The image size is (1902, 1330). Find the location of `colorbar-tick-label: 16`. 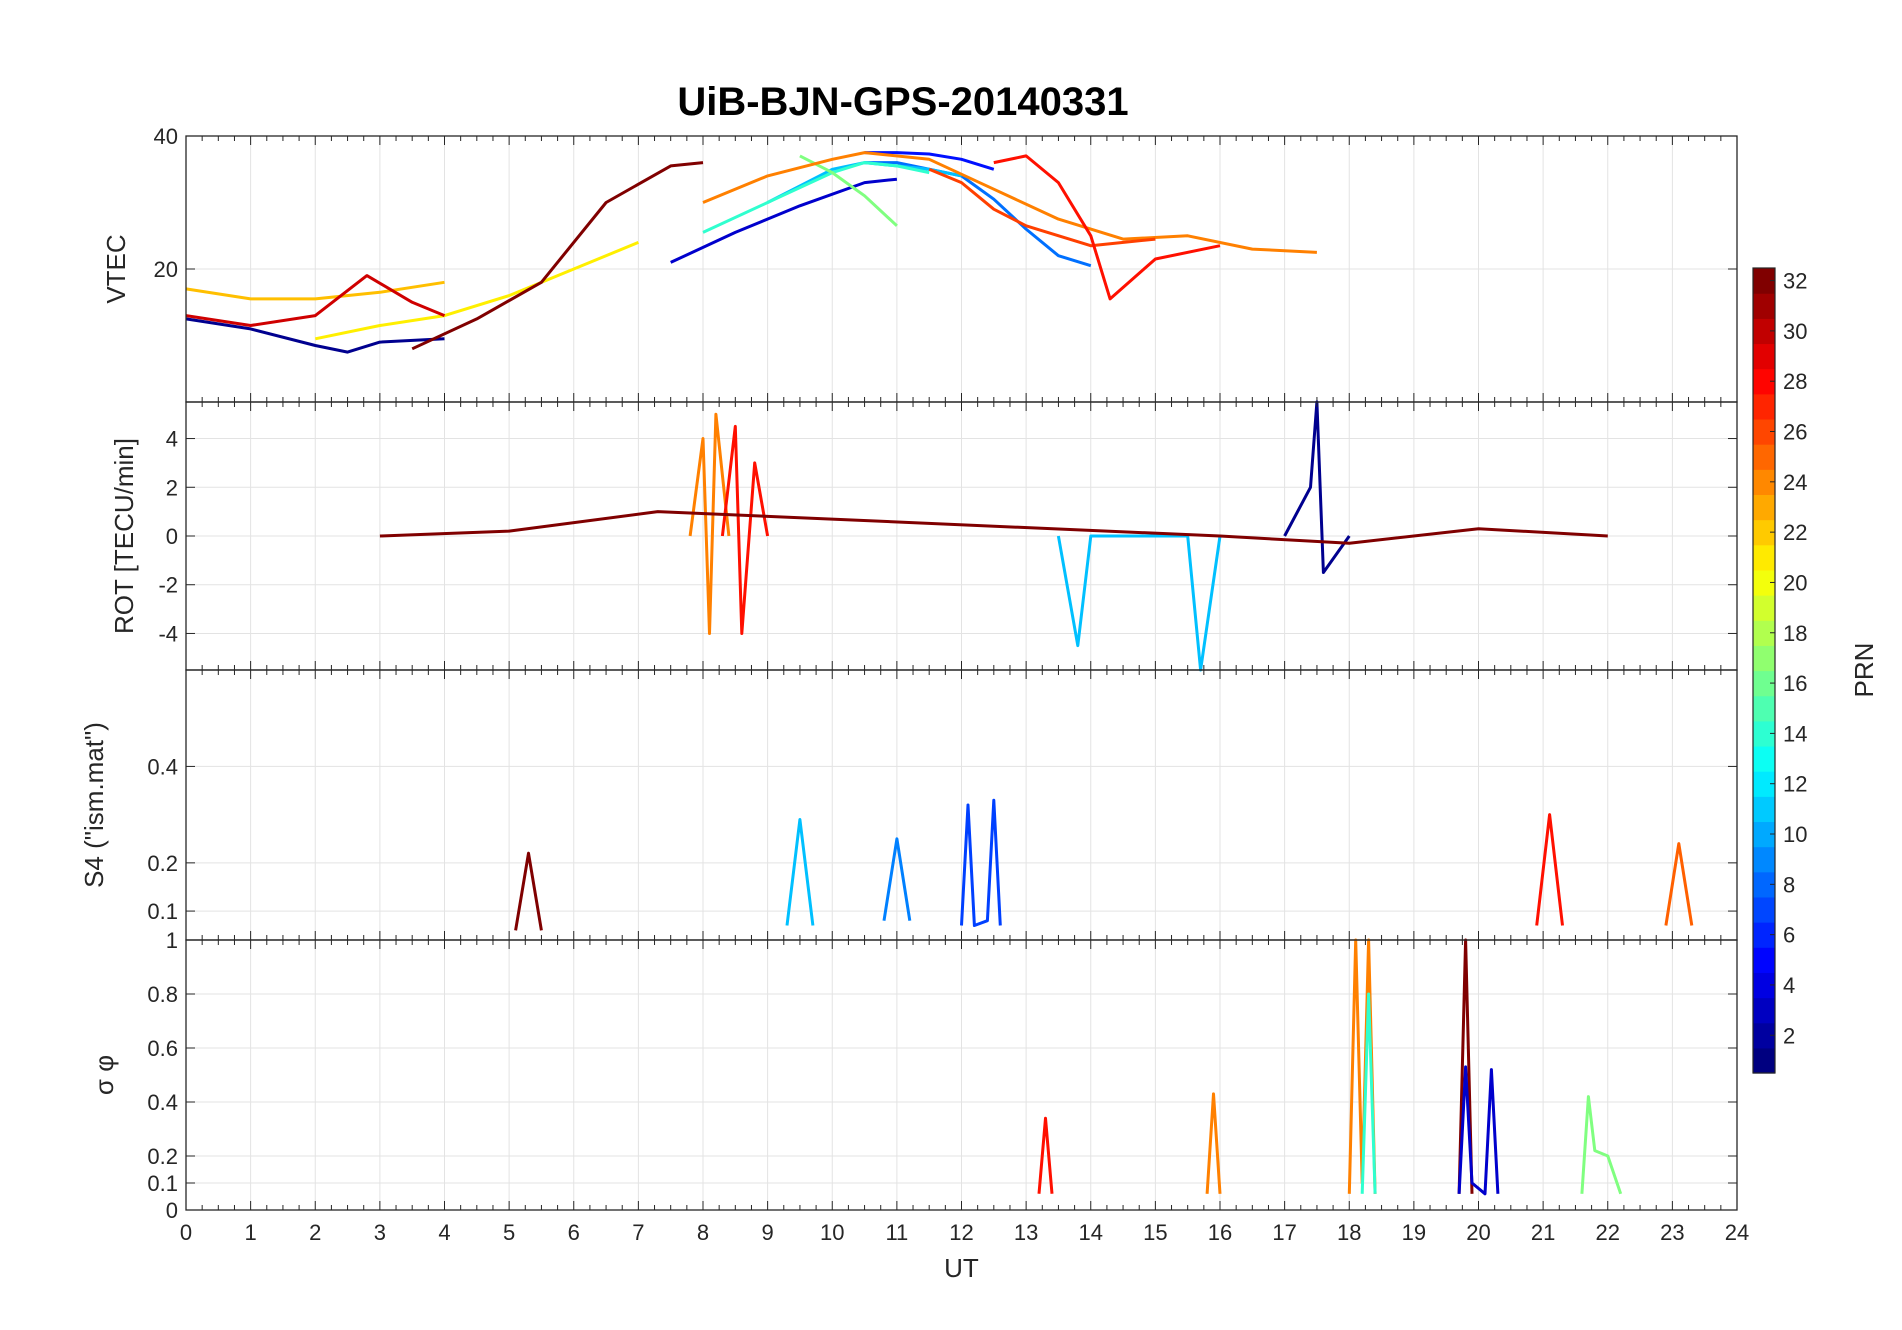

colorbar-tick-label: 16 is located at coordinates (1795, 683).